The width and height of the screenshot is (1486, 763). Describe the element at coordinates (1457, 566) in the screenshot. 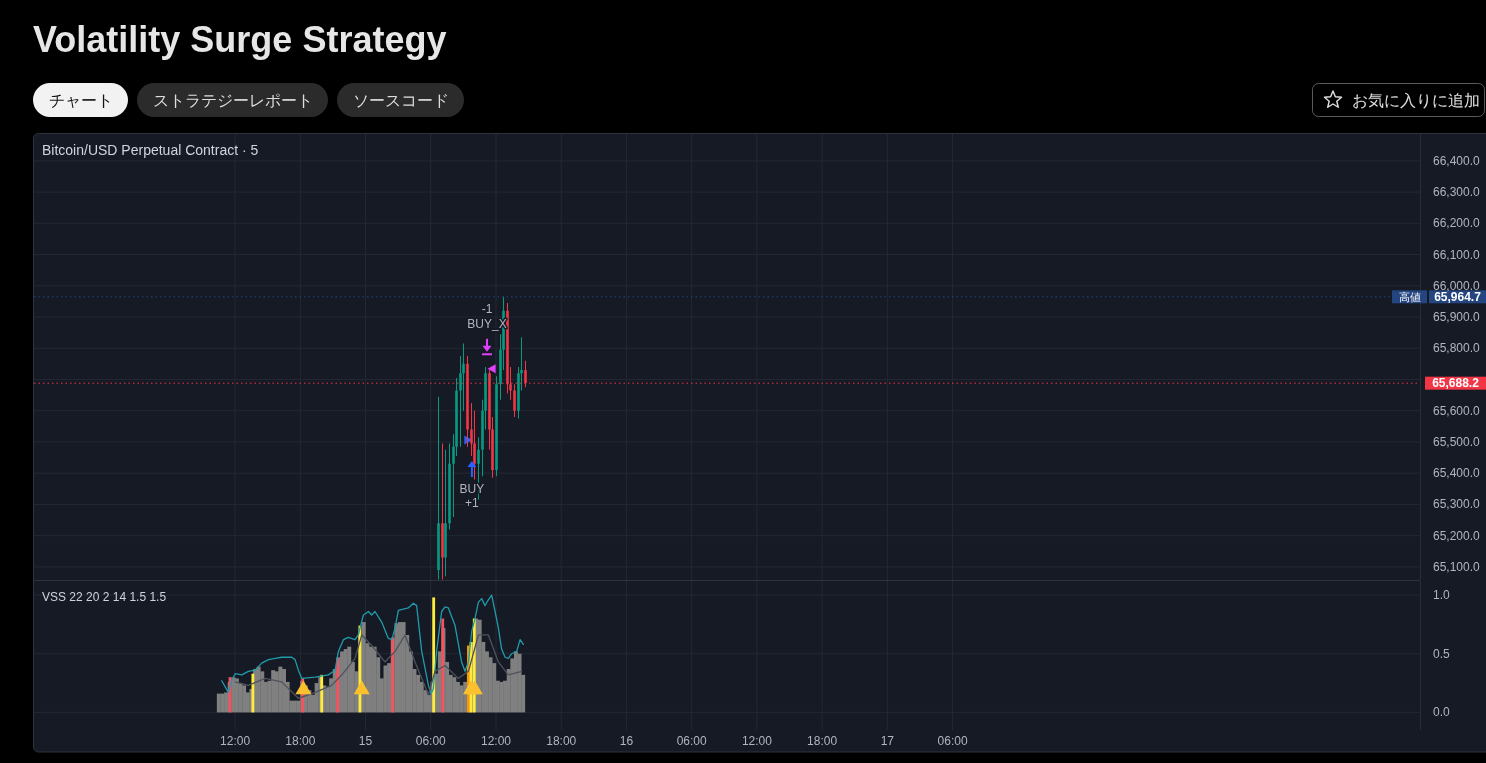

I see `y-tick-label: 65,100.0` at that location.